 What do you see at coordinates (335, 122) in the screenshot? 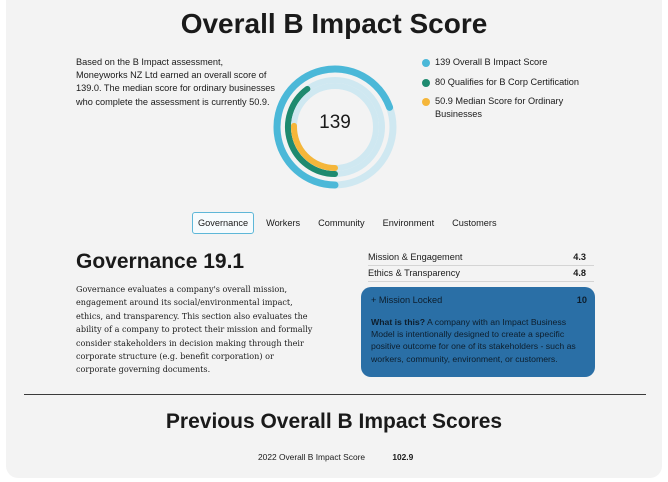
I see `donut-center-value: 139` at bounding box center [335, 122].